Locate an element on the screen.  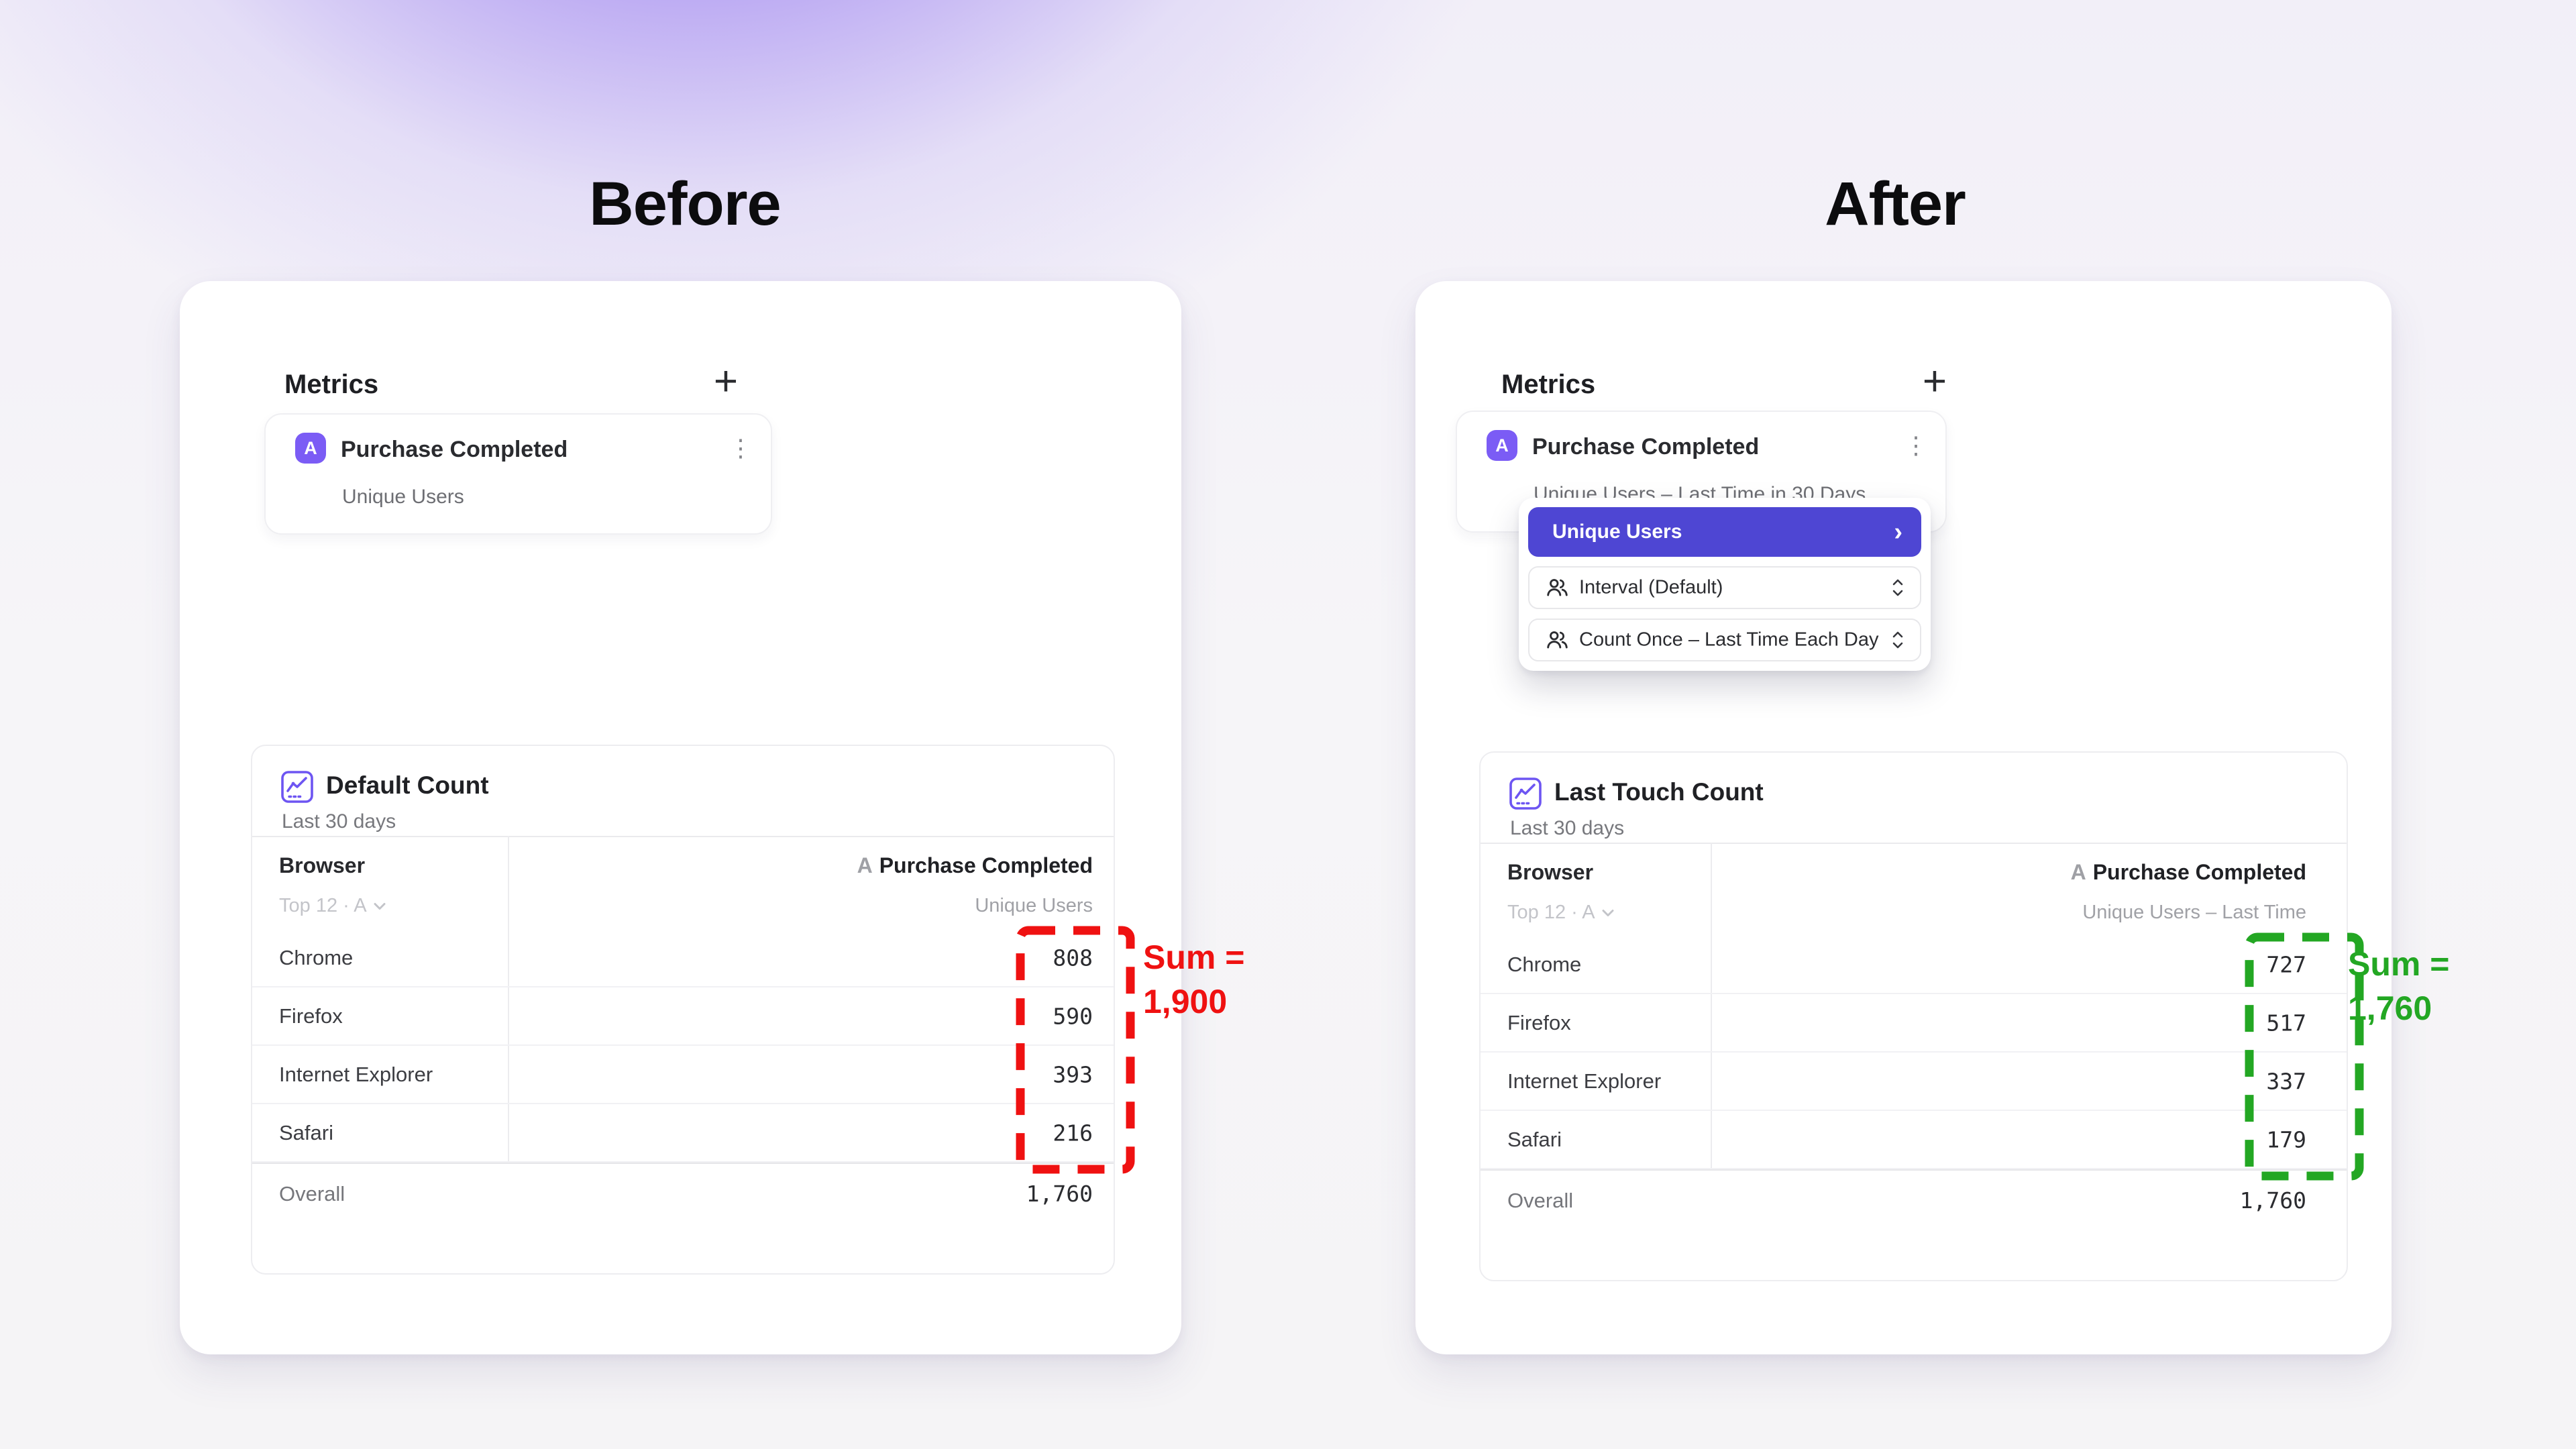
before-heading: Before is located at coordinates (685, 204).